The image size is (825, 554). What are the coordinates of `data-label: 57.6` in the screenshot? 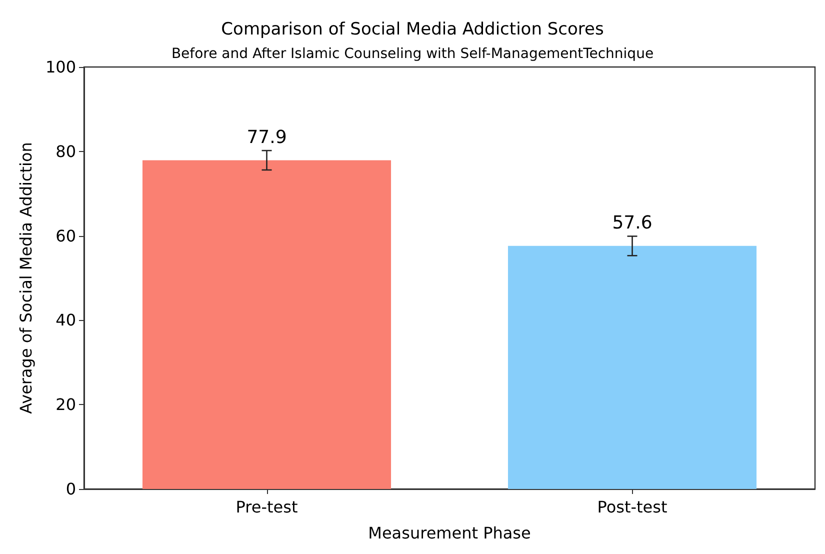 It's located at (632, 223).